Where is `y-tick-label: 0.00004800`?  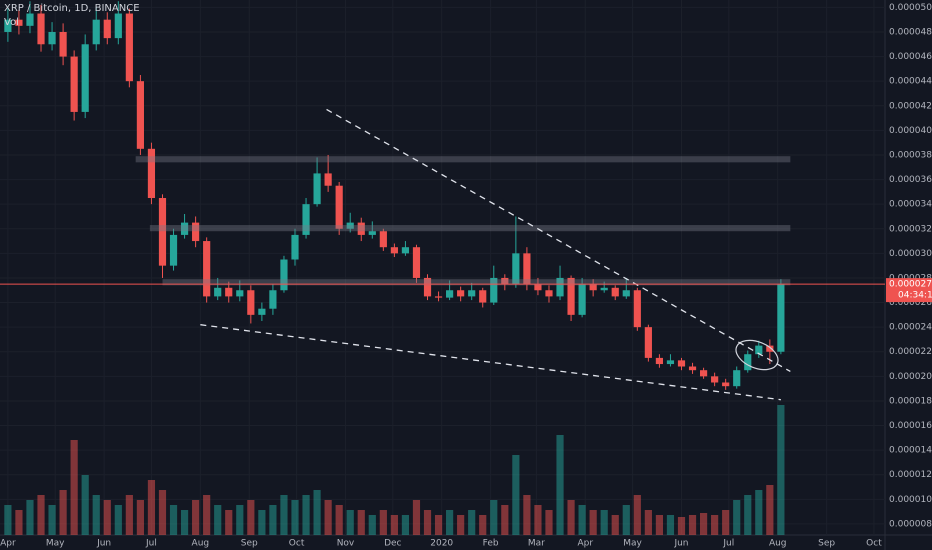
y-tick-label: 0.00004800 is located at coordinates (910, 32).